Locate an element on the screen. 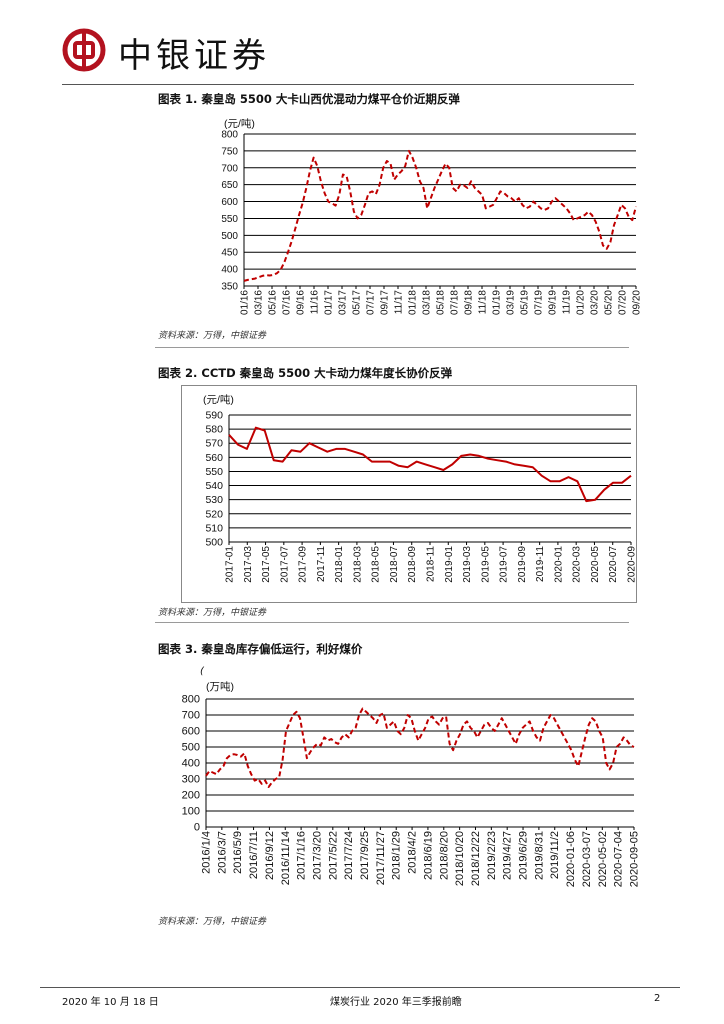  footer-page-number: 2 is located at coordinates (657, 998).